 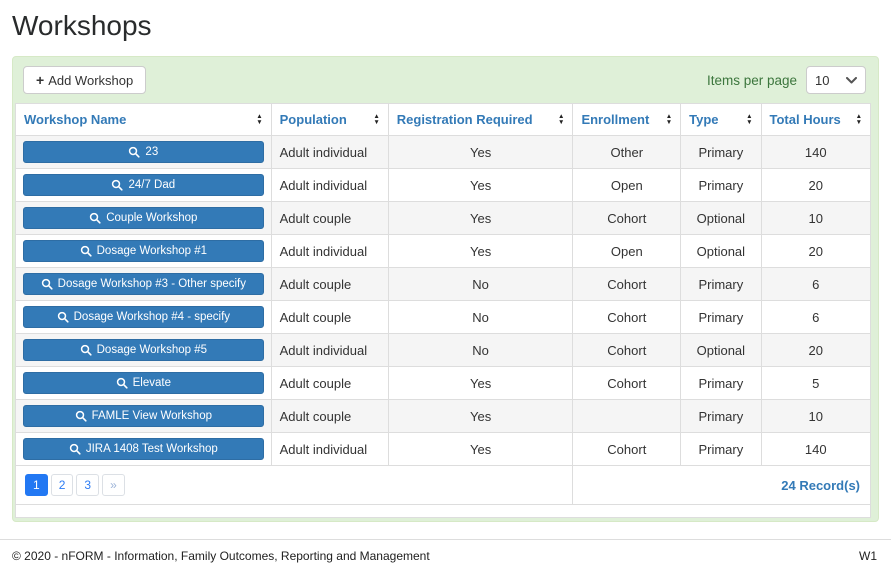 I want to click on page-title: Workshops, so click(x=82, y=25).